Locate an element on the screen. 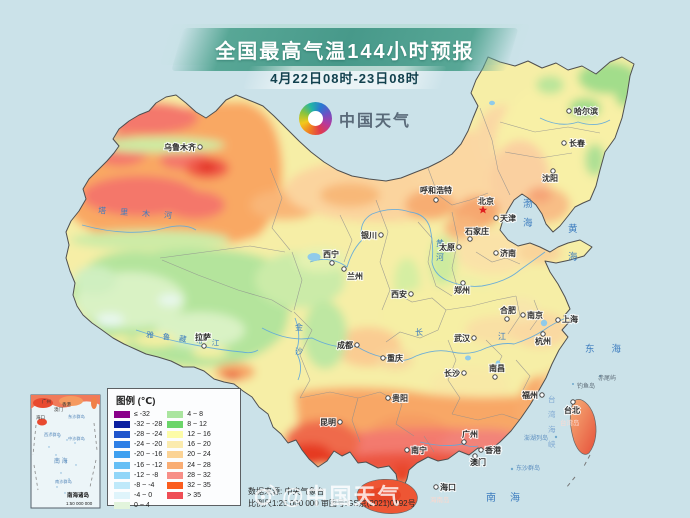 The height and width of the screenshot is (518, 690). maritime-boundary-dashes is located at coordinates (578, 471).